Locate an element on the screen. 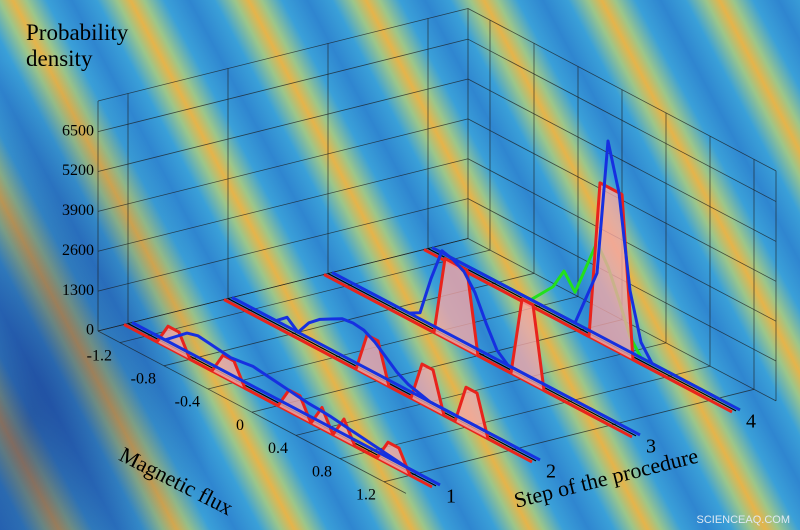 The width and height of the screenshot is (800, 530). z-tick-label: 5200 is located at coordinates (78, 170).